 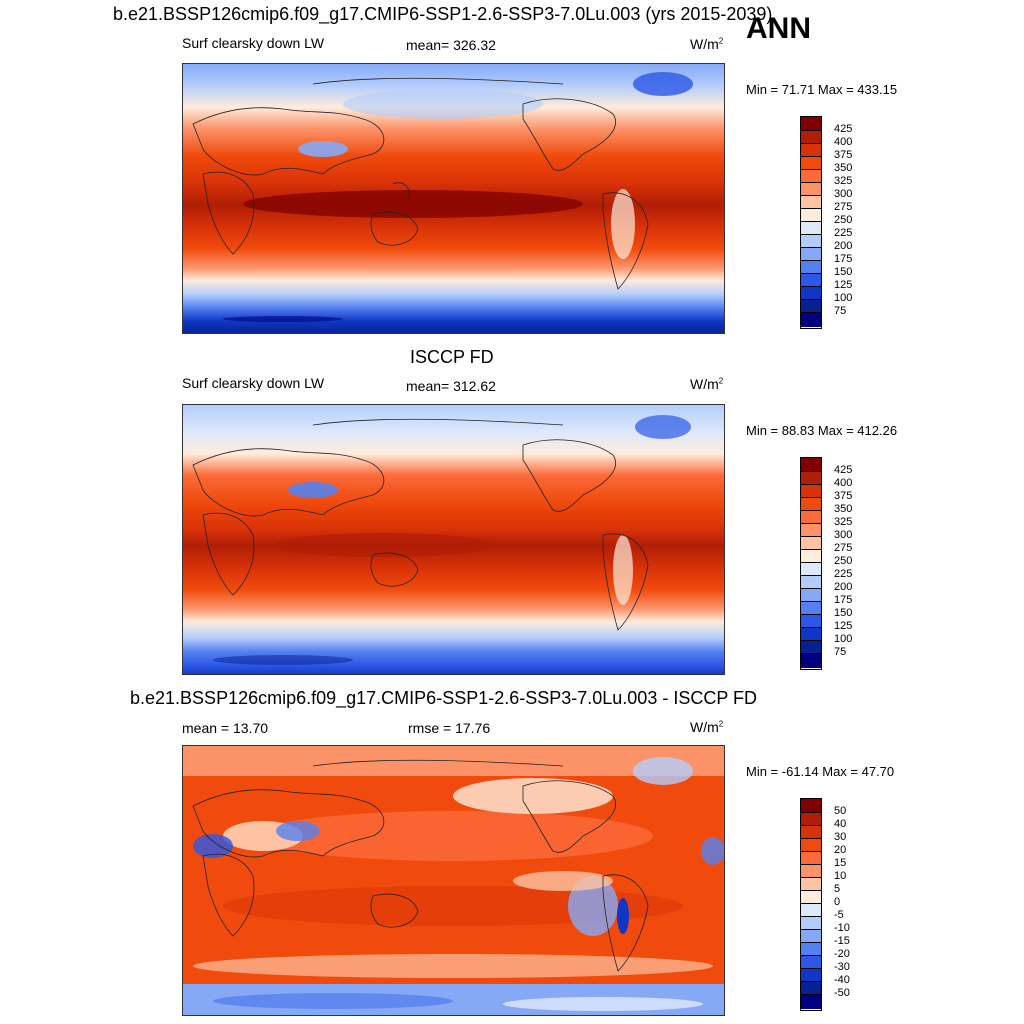 What do you see at coordinates (843, 129) in the screenshot?
I see `panel1-cbar-label: 425` at bounding box center [843, 129].